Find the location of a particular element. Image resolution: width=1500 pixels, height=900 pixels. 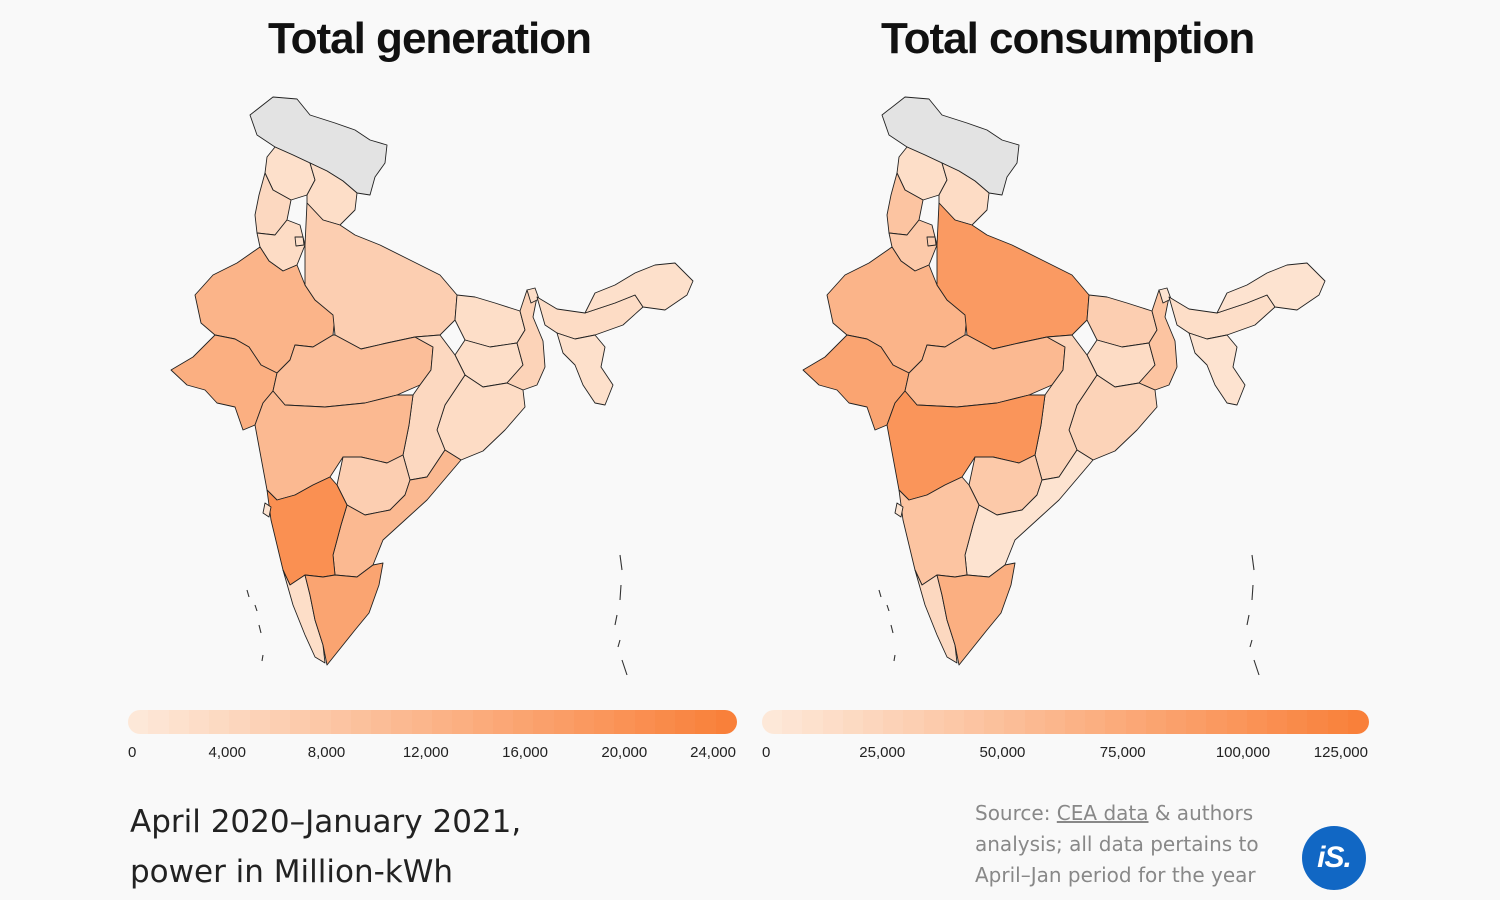

scale-tick-label: 8,000 is located at coordinates (326, 752).